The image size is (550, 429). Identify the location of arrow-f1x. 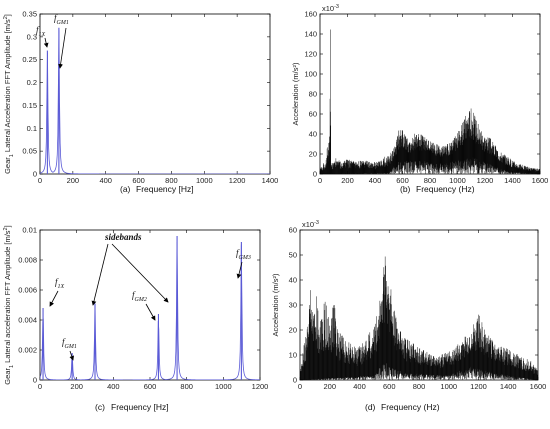
(46, 42).